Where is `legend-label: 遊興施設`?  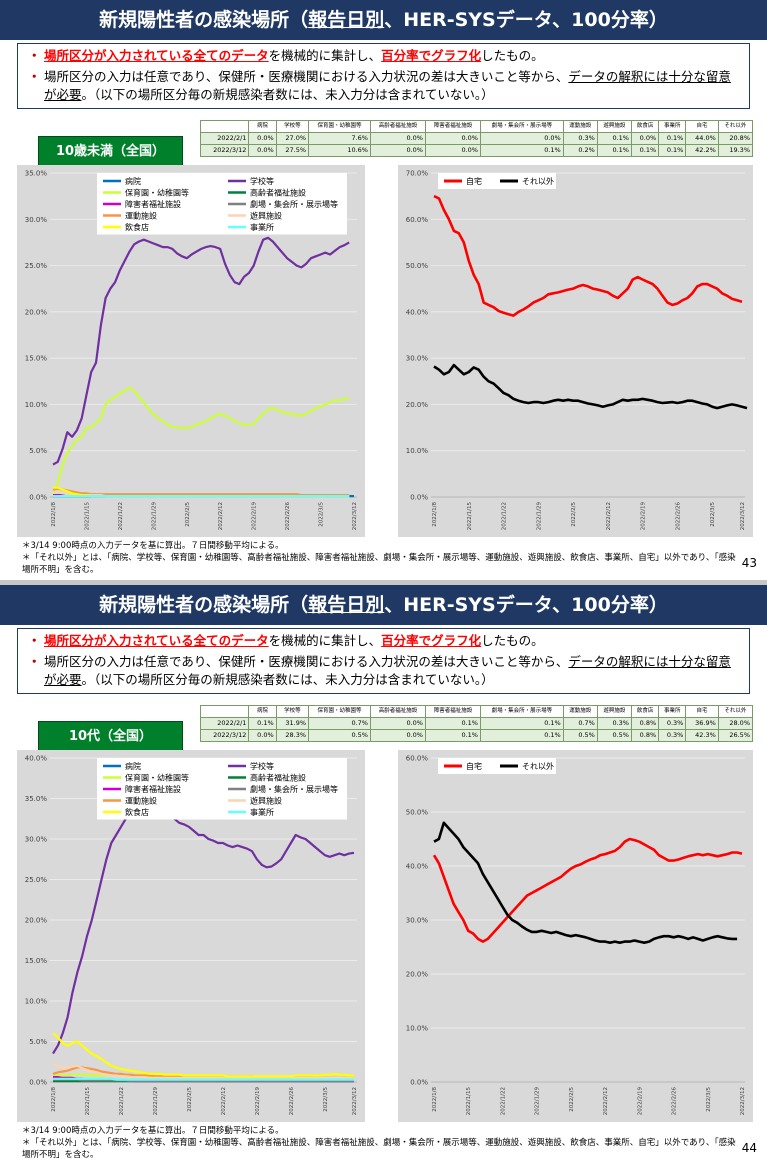
legend-label: 遊興施設 is located at coordinates (266, 801).